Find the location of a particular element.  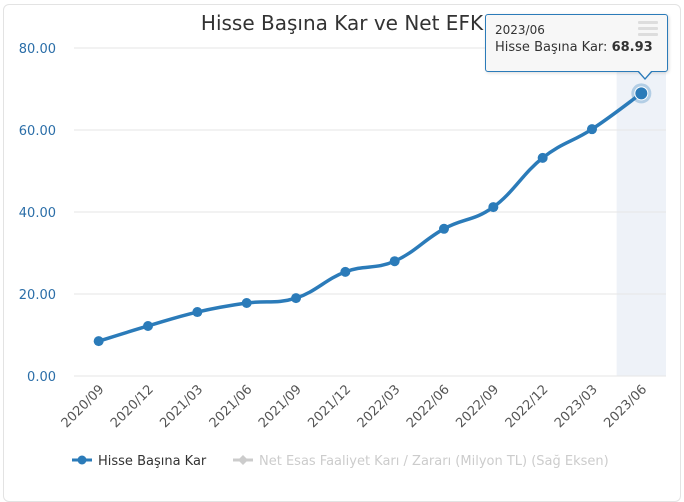

x-tick-label: 2022/06 is located at coordinates (428, 406).